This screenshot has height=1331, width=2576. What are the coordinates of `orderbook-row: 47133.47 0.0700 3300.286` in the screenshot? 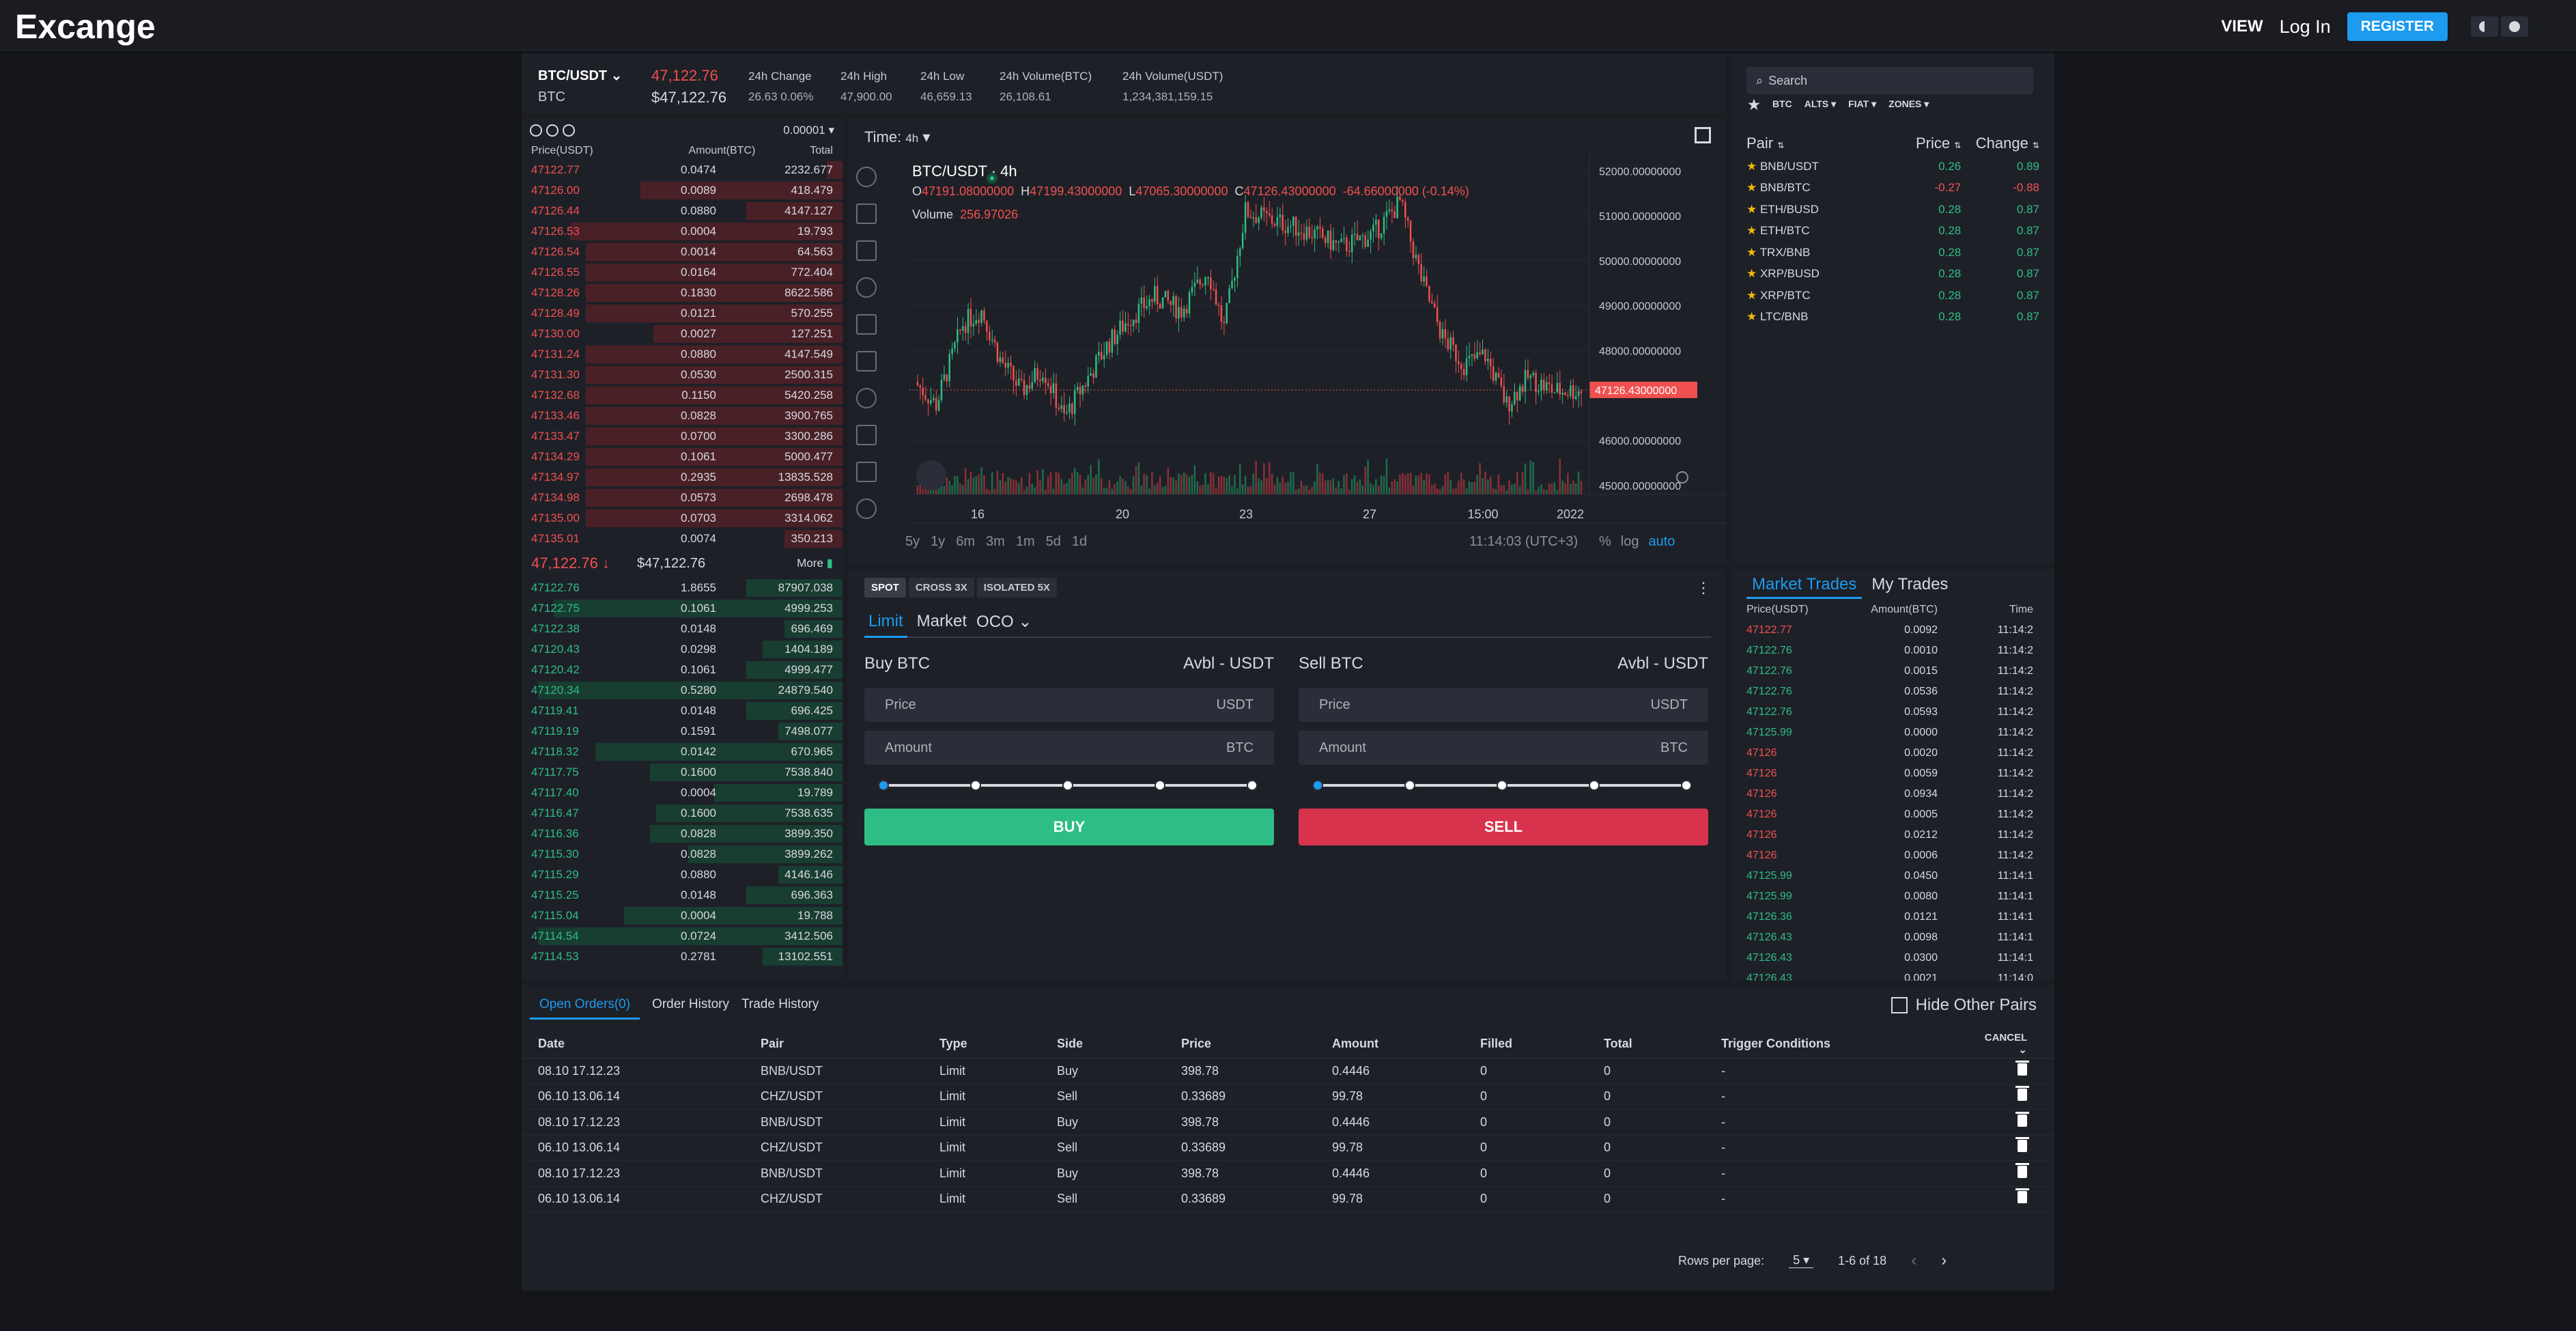 It's located at (682, 437).